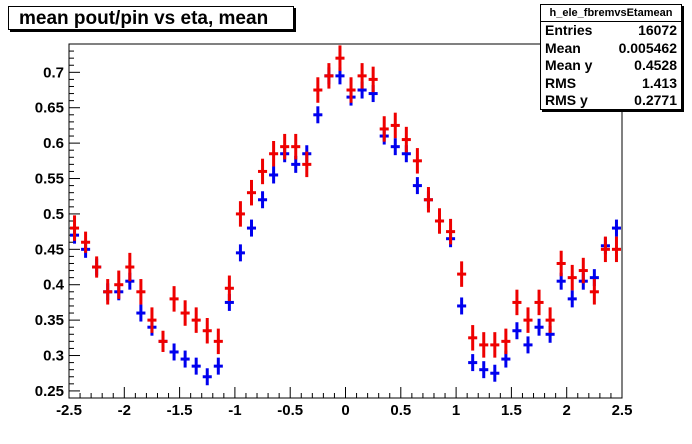  I want to click on y-tick-label: 0.65, so click(49, 108).